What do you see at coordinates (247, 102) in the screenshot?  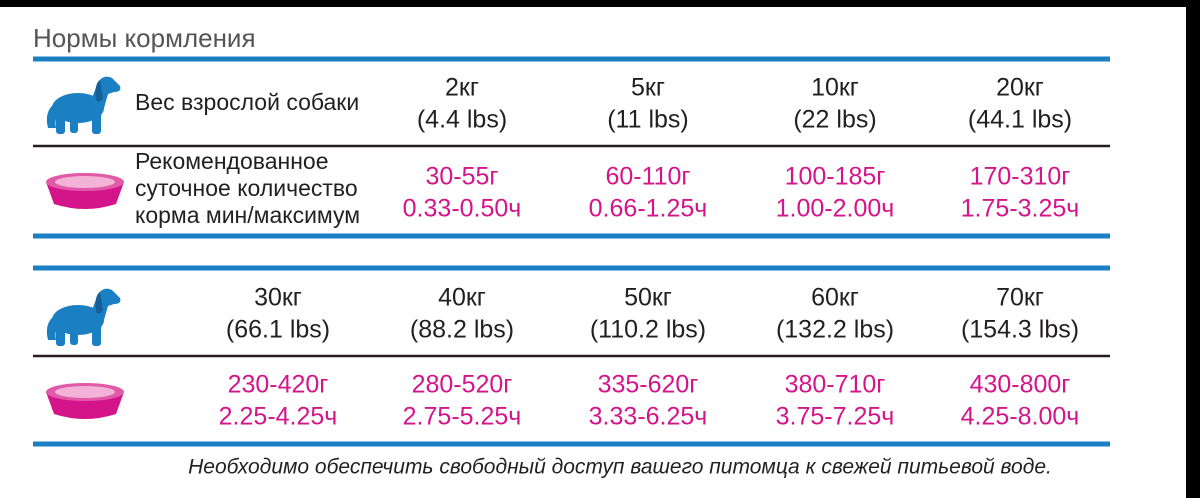 I see `weight-label: Вес взрослой собаки` at bounding box center [247, 102].